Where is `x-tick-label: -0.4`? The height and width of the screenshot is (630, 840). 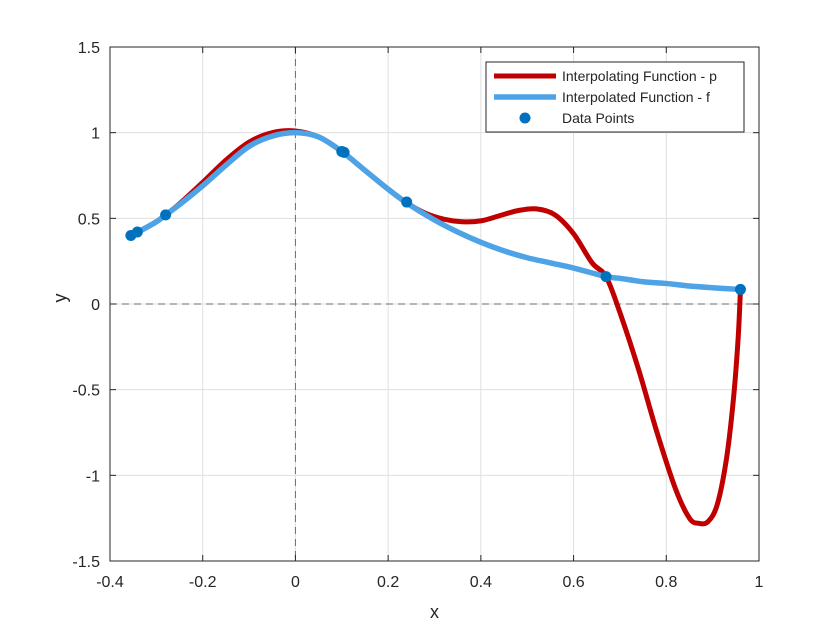
x-tick-label: -0.4 is located at coordinates (110, 582).